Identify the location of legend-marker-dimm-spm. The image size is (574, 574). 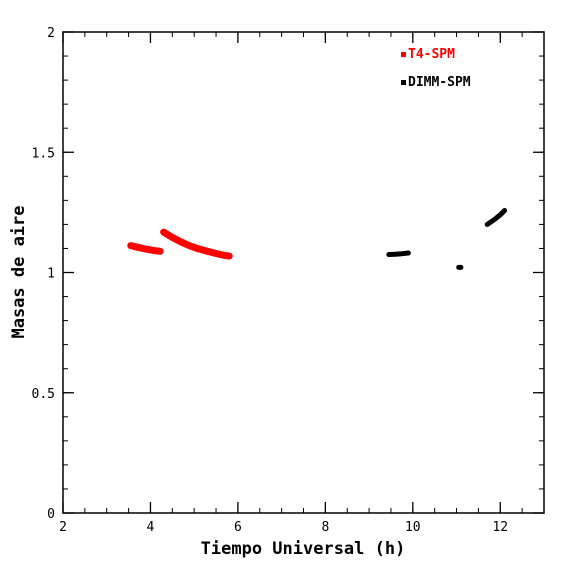
(403, 82).